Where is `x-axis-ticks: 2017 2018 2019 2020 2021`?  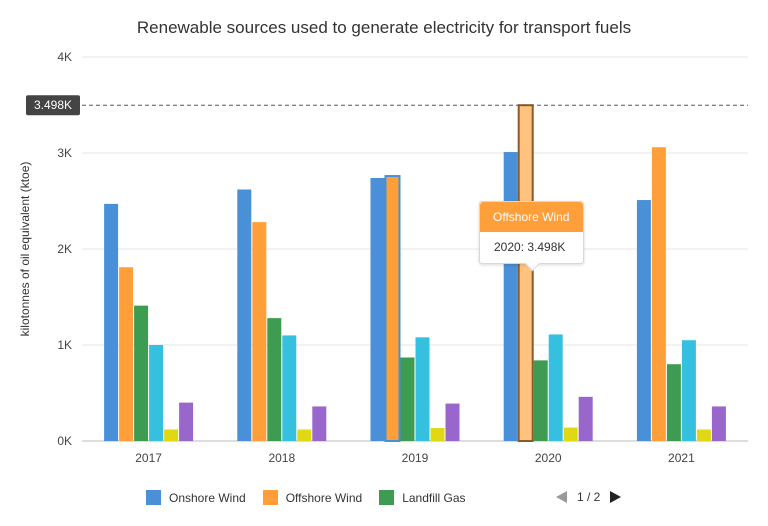 x-axis-ticks: 2017 2018 2019 2020 2021 is located at coordinates (415, 458).